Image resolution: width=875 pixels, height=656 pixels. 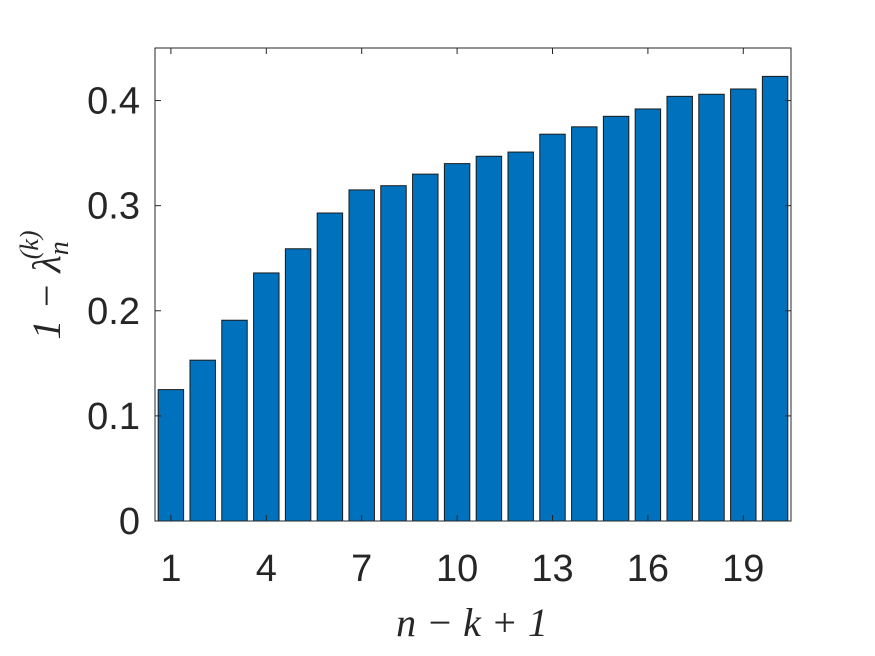 I want to click on y-axis-label-prefix: 1 −, so click(x=46, y=306).